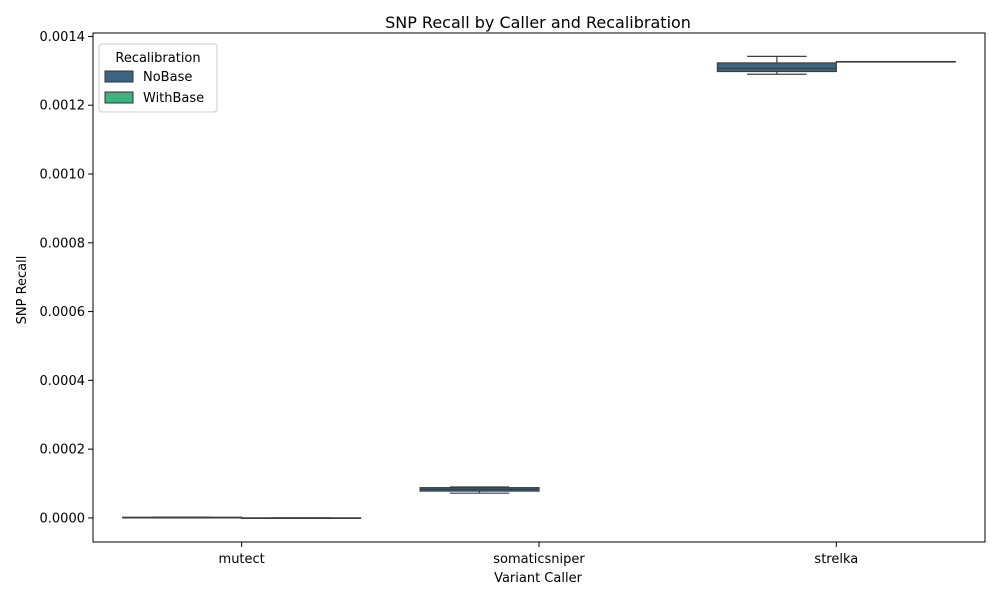  Describe the element at coordinates (157, 58) in the screenshot. I see `legend-title: Recalibration` at that location.